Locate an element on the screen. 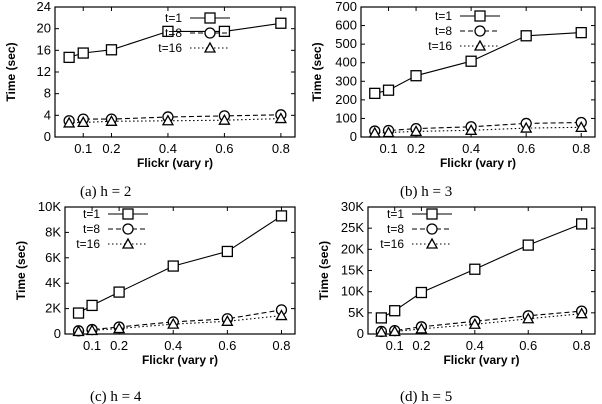 The height and width of the screenshot is (404, 602). y-tick-label: 700 is located at coordinates (346, 7).